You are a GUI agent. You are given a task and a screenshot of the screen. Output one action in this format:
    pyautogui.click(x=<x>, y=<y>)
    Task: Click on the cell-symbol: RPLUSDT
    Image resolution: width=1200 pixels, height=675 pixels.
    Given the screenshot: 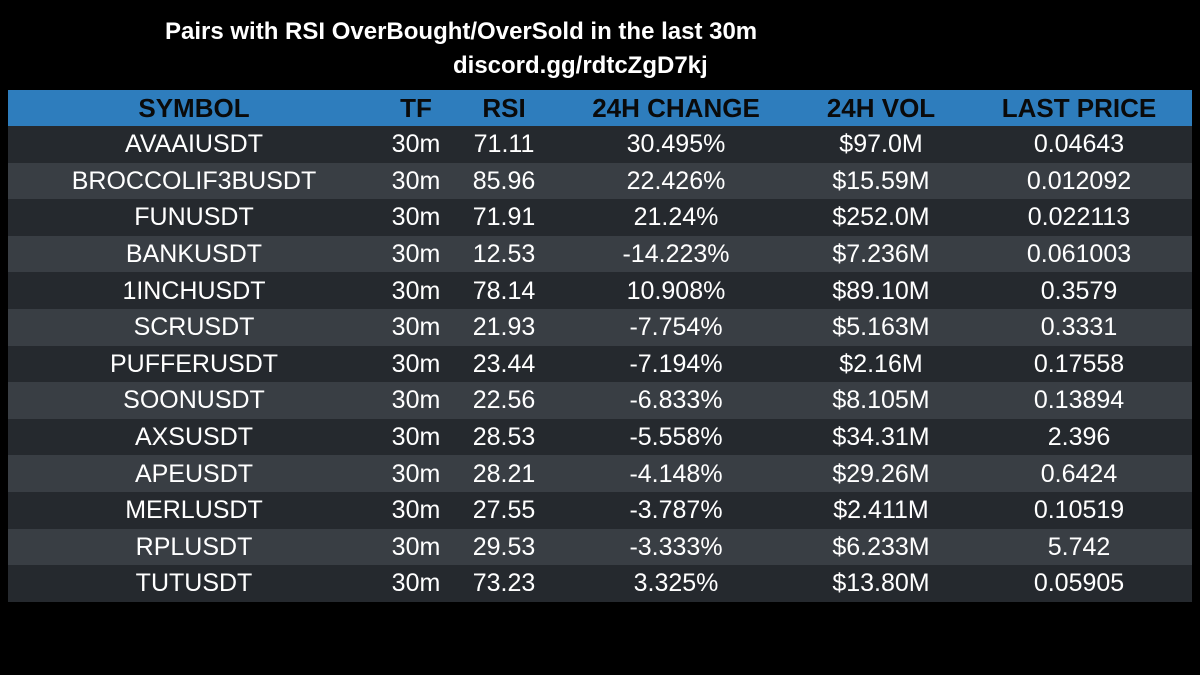 What is the action you would take?
    pyautogui.click(x=194, y=547)
    